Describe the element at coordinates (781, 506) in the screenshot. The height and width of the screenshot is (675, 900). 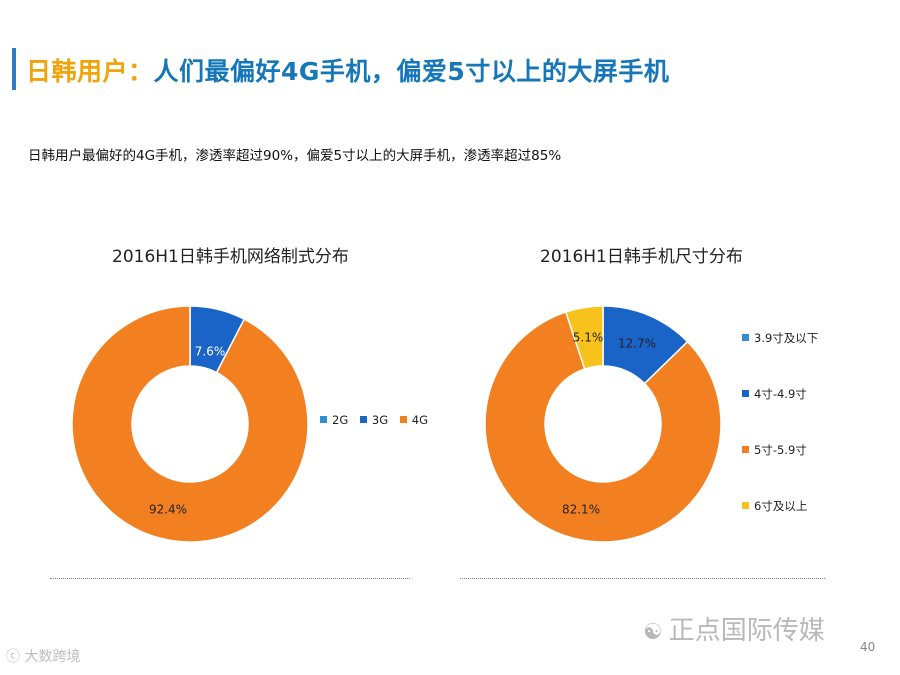
I see `legend-label: 6寸及以上` at that location.